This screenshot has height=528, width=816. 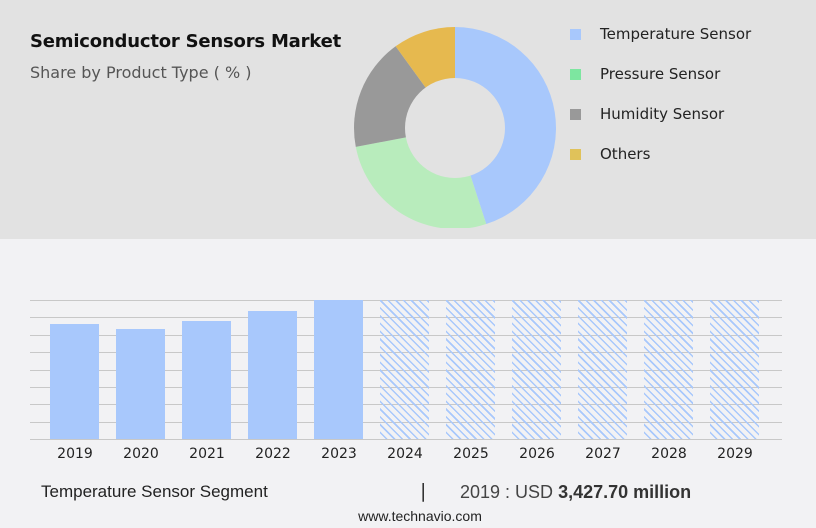 I want to click on donut-hole, so click(x=455, y=128).